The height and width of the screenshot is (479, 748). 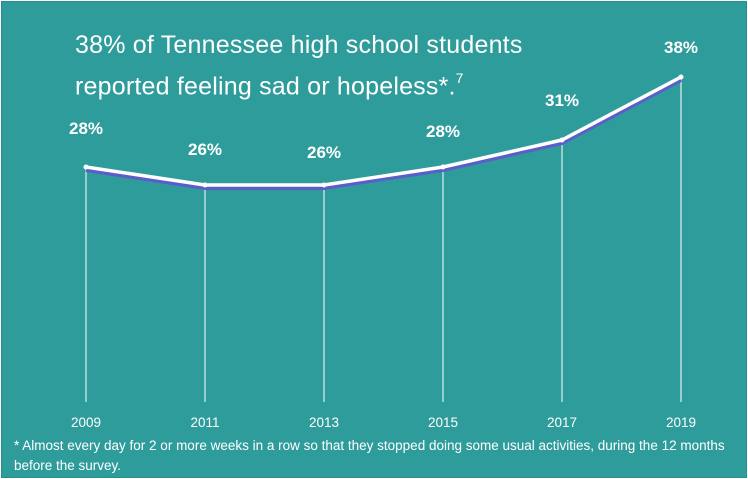 What do you see at coordinates (324, 422) in the screenshot?
I see `x-tick-label-2013: 2013` at bounding box center [324, 422].